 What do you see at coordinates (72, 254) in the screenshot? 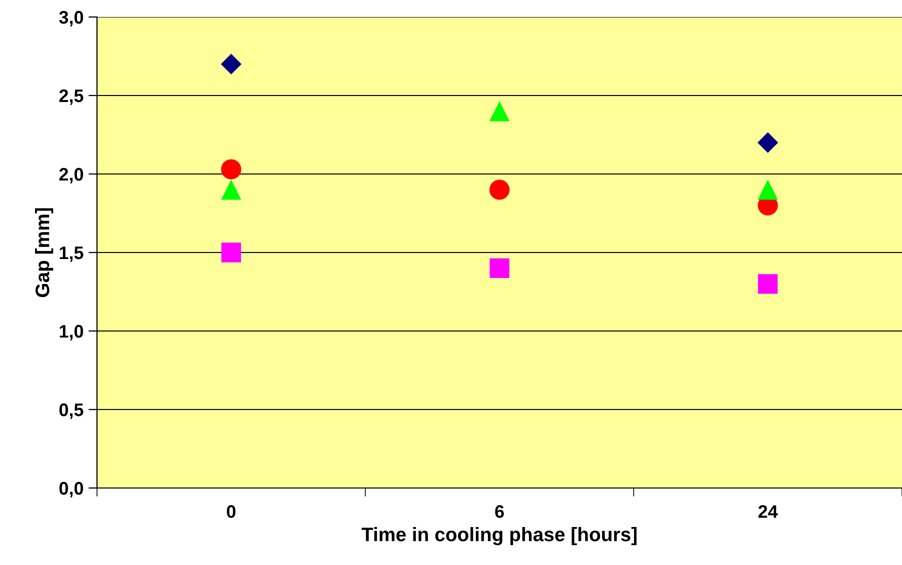
I see `y-tick-label: 1,5` at bounding box center [72, 254].